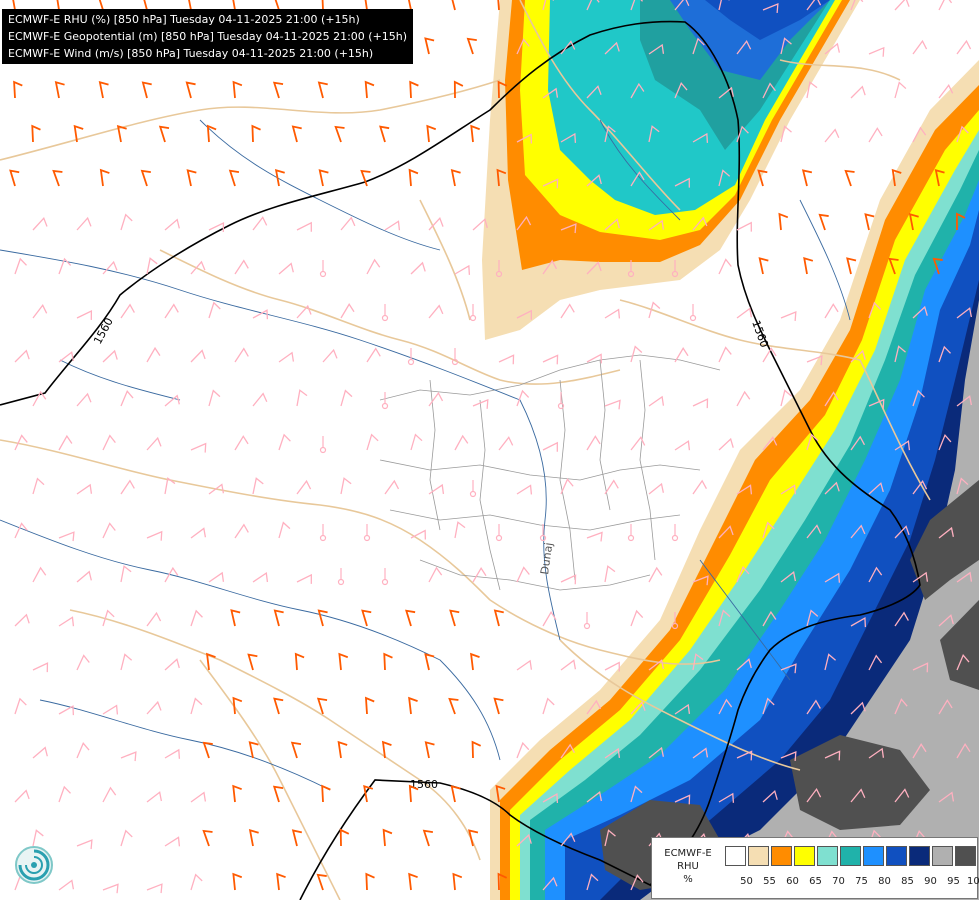  Describe the element at coordinates (671, 170) in the screenshot. I see `rhu-fill-north` at that location.